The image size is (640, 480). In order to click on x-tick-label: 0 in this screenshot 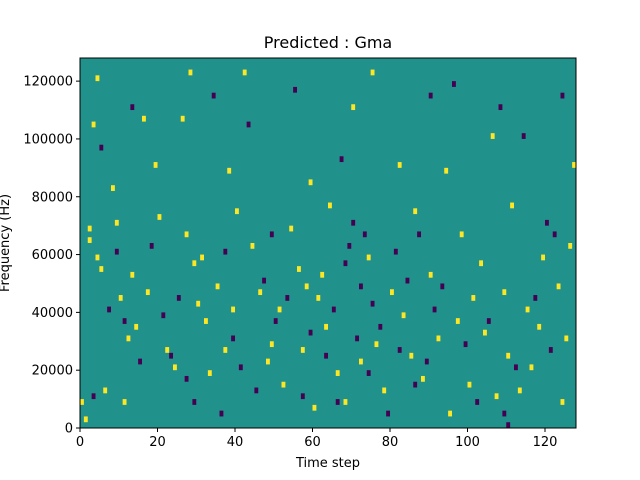, I will do `click(80, 442)`.